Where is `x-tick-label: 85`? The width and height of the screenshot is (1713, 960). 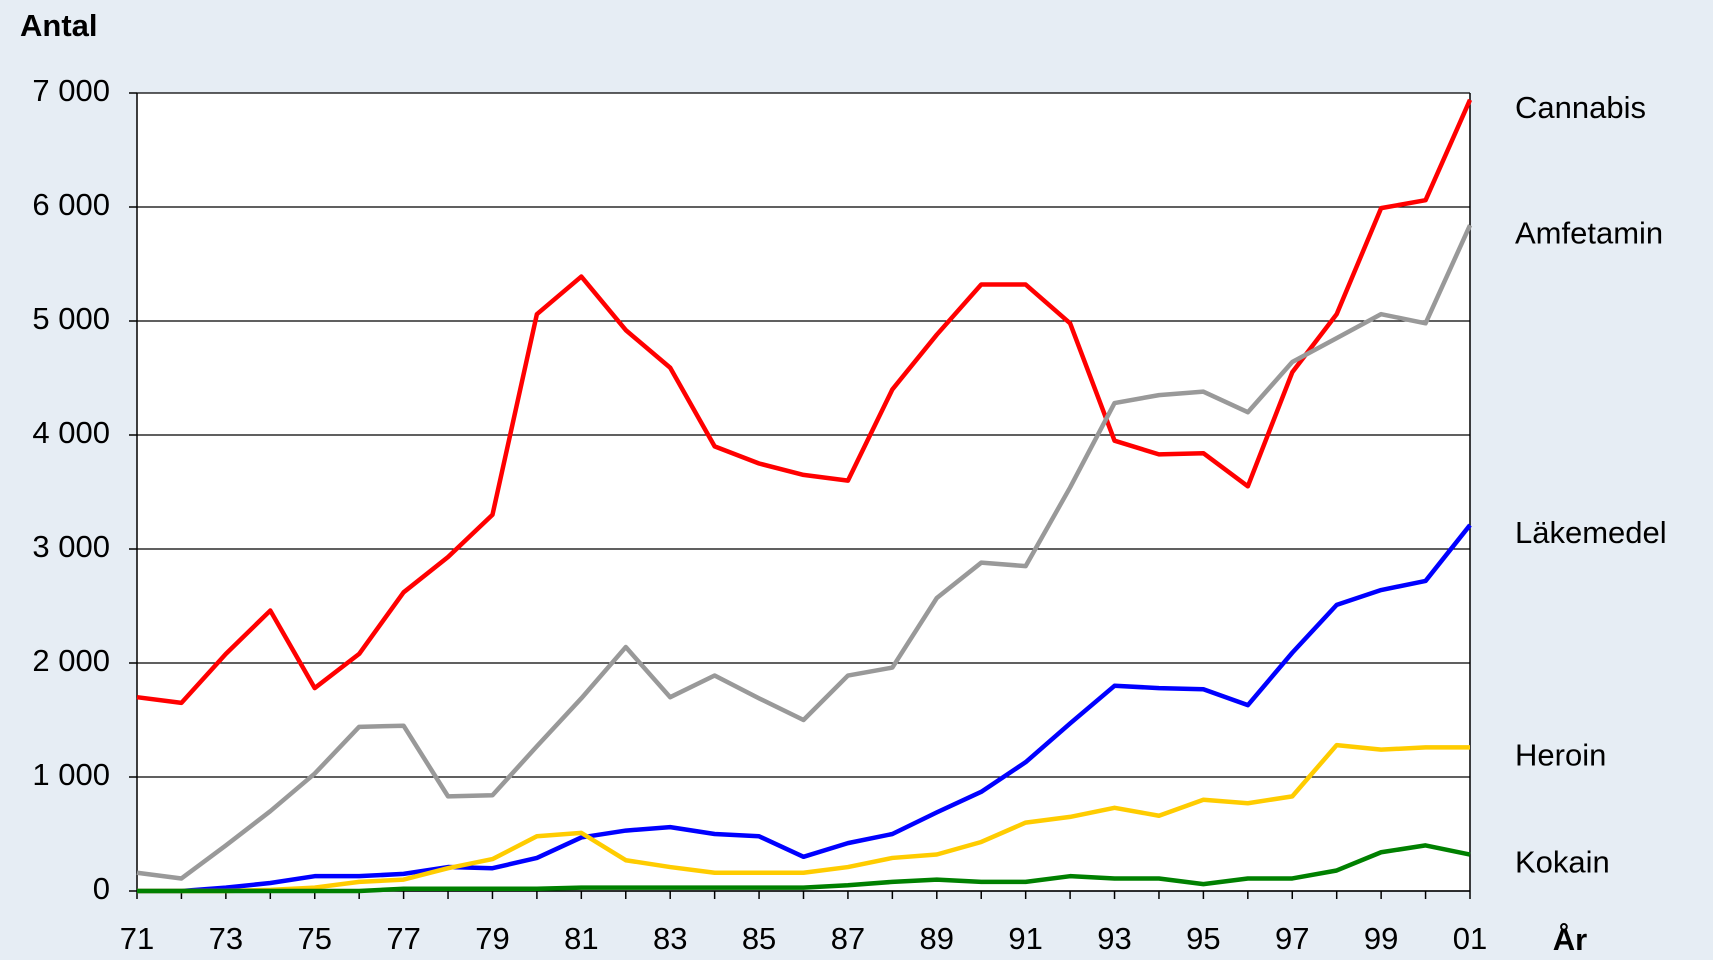
x-tick-label: 85 is located at coordinates (759, 938).